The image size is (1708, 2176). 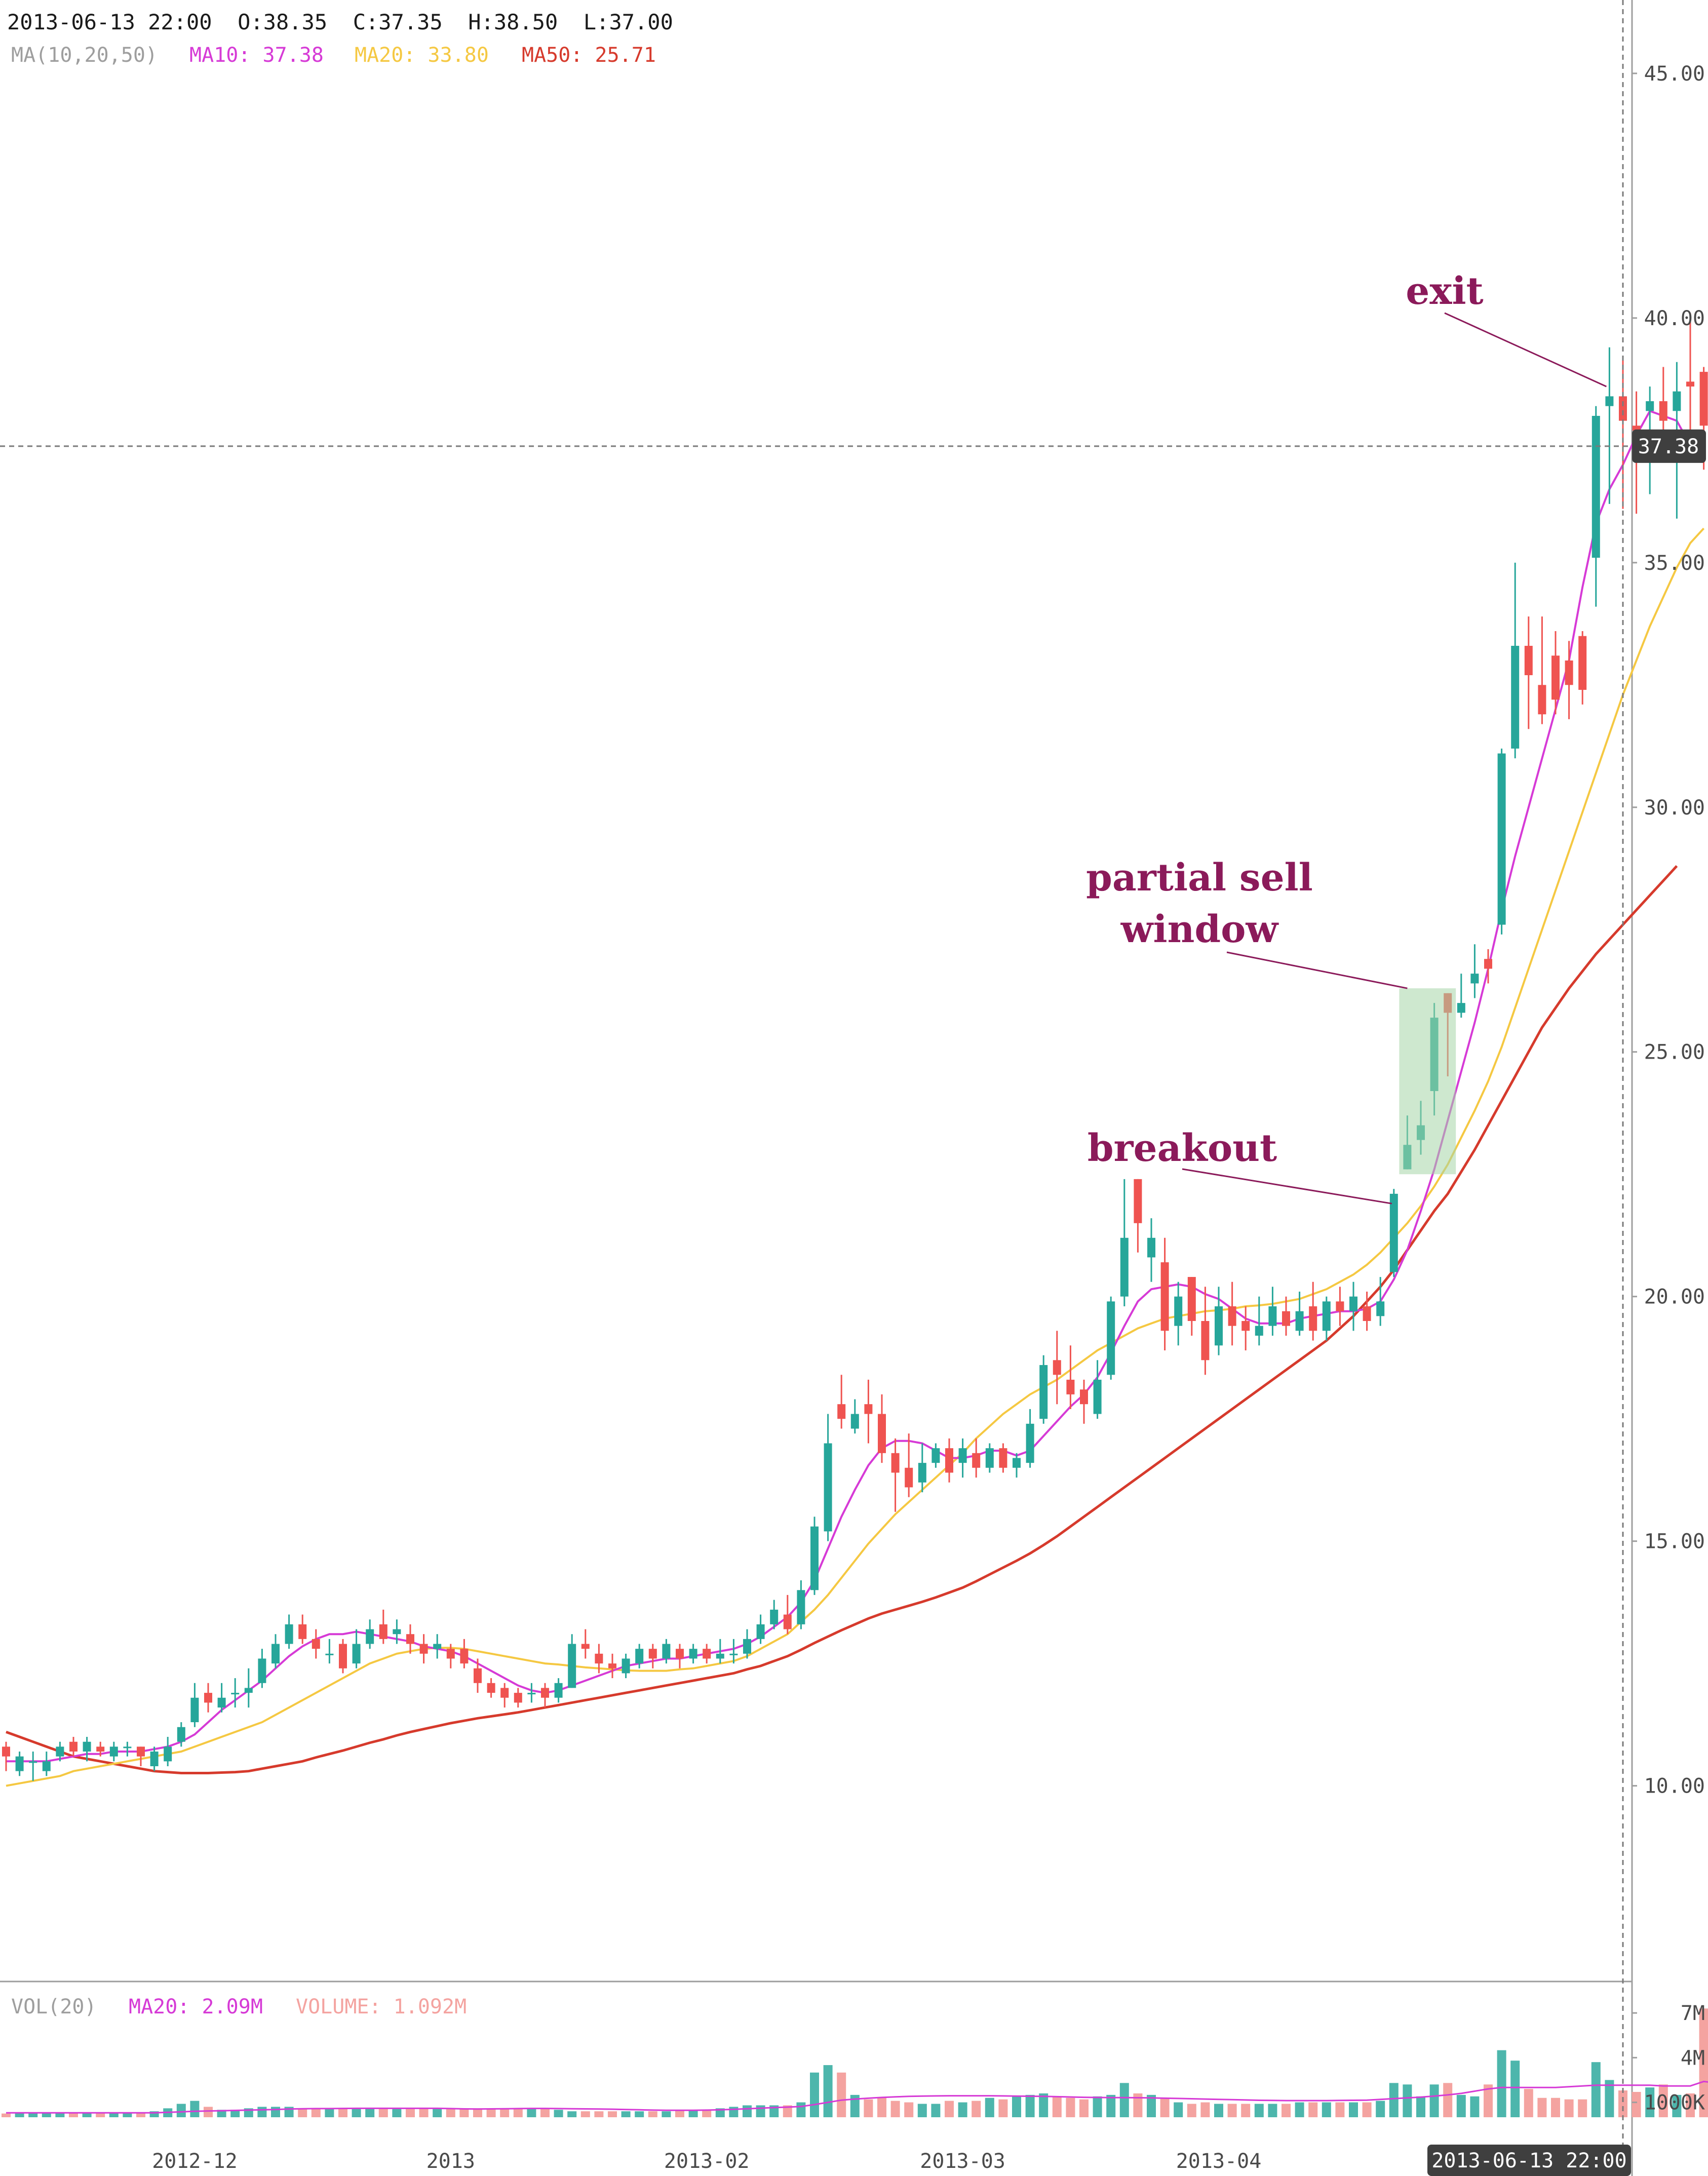 What do you see at coordinates (1674, 74) in the screenshot?
I see `price-tick-label: 45.00` at bounding box center [1674, 74].